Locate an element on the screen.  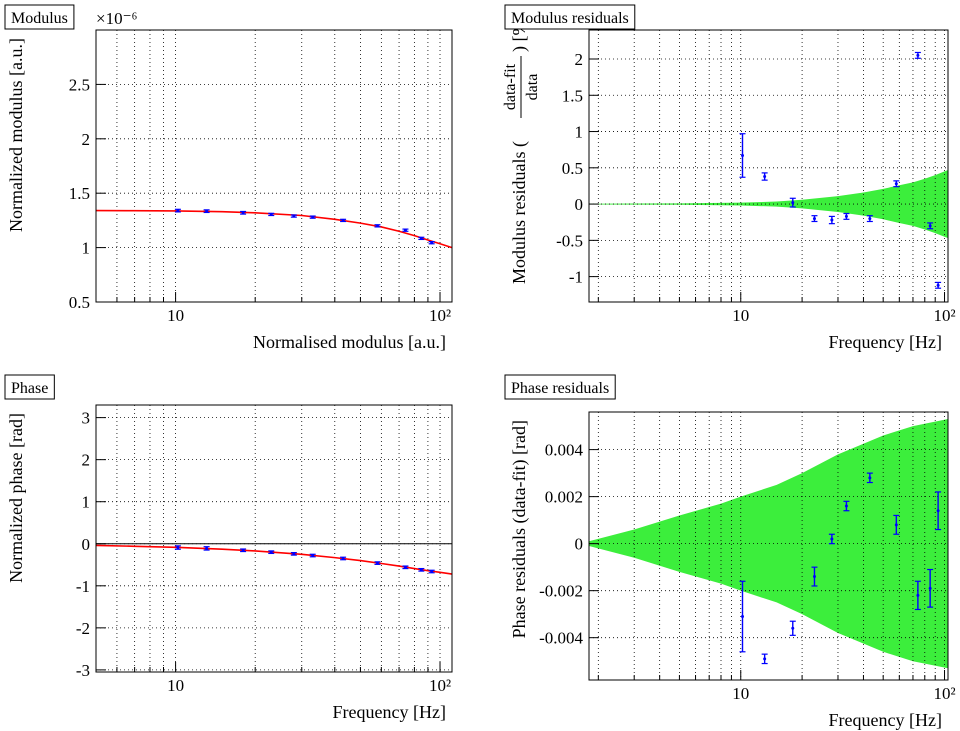
panel-title: Modulus residuals is located at coordinates (570, 18).